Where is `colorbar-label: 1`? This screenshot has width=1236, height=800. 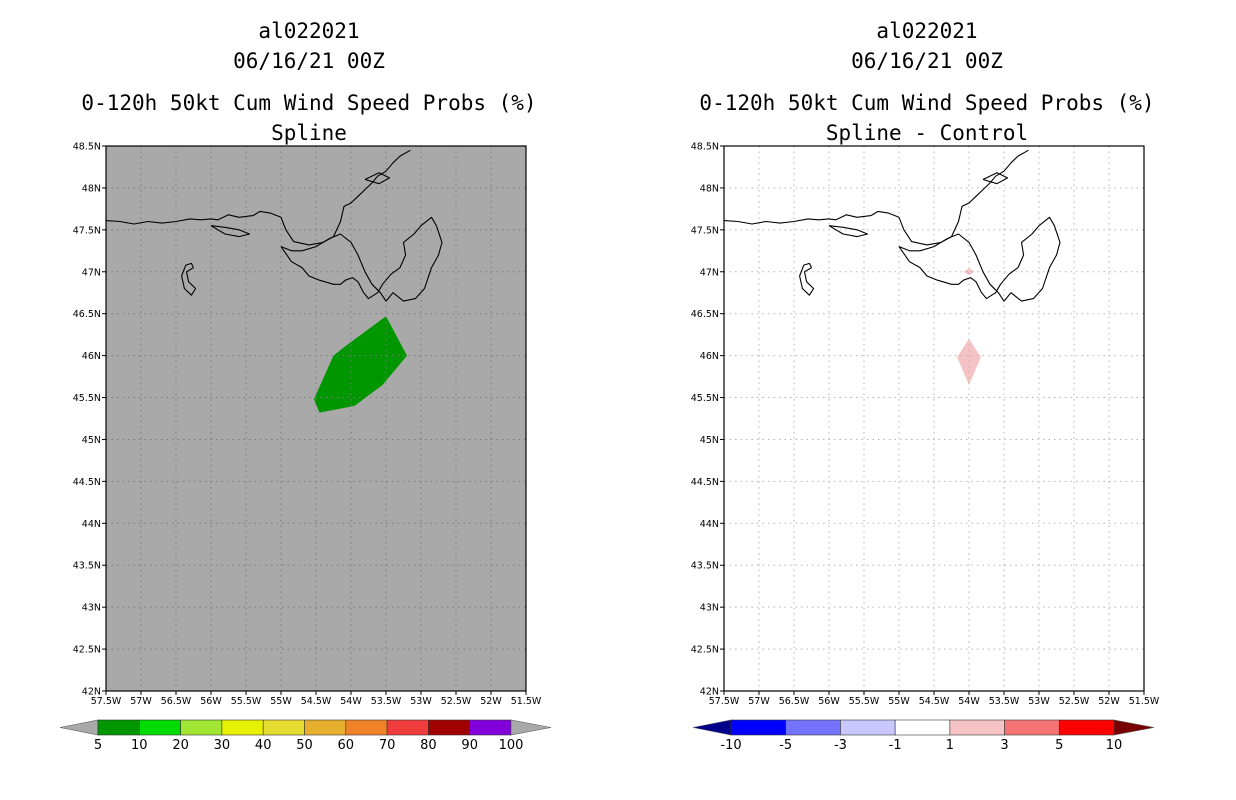 colorbar-label: 1 is located at coordinates (950, 745).